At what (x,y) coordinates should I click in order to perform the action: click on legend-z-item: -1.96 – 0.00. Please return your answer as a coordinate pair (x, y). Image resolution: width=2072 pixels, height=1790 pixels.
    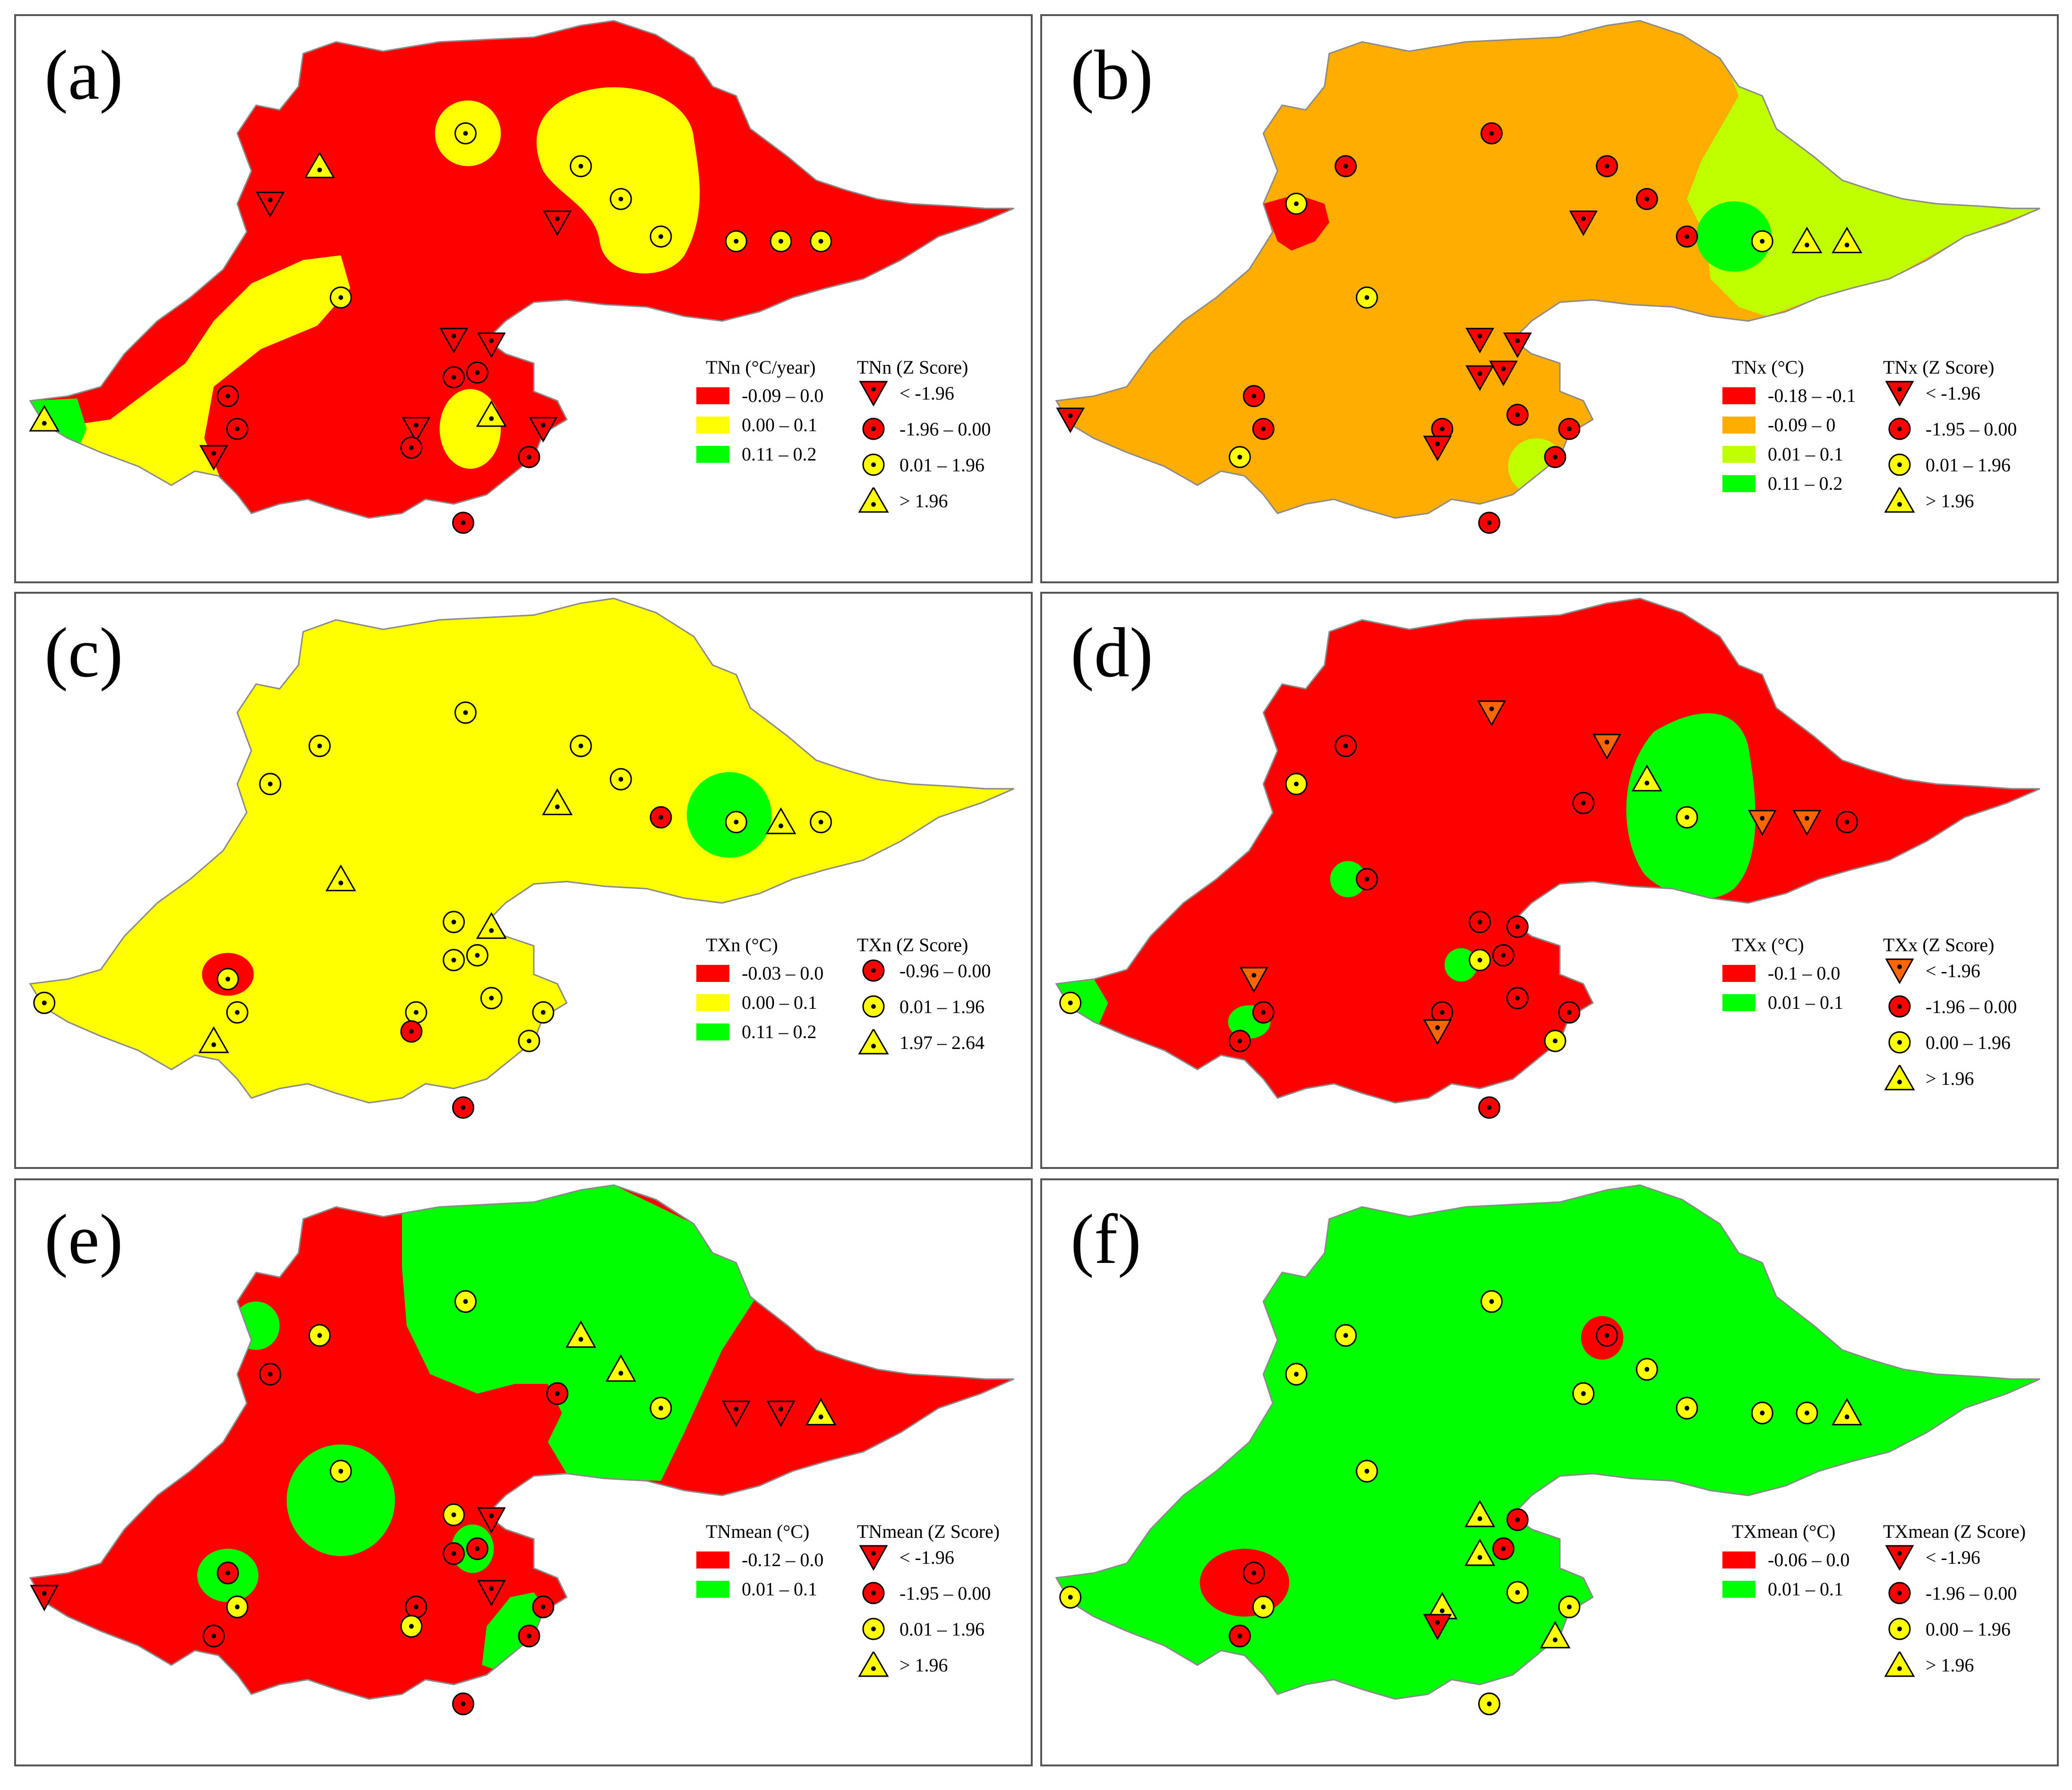
    Looking at the image, I should click on (924, 429).